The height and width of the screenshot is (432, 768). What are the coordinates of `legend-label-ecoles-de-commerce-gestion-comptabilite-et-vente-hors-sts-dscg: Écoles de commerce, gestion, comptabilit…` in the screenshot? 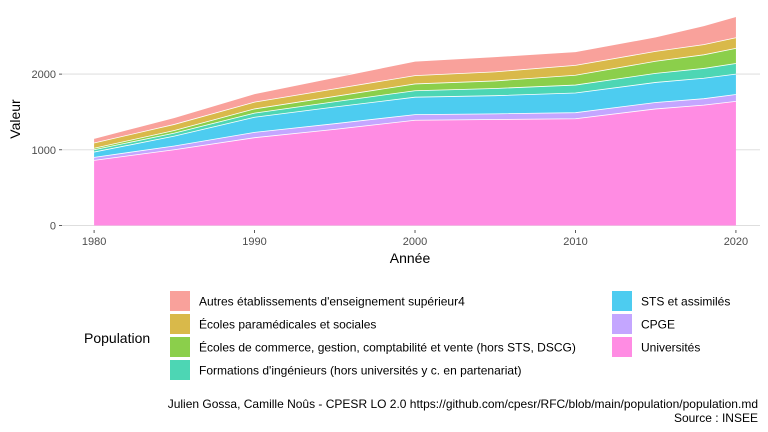 It's located at (387, 347).